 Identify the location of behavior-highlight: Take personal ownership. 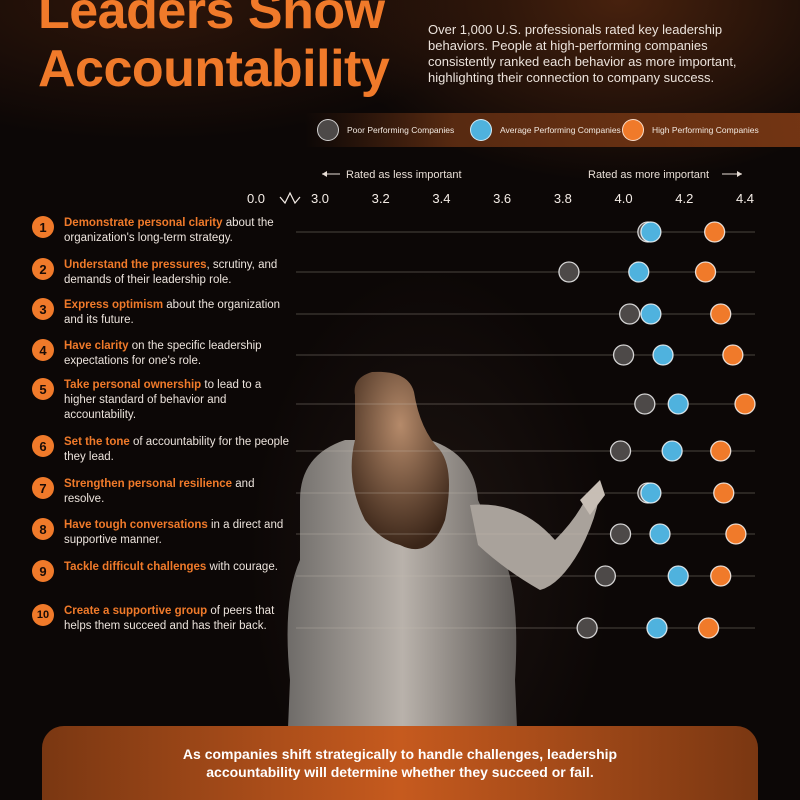
(133, 385).